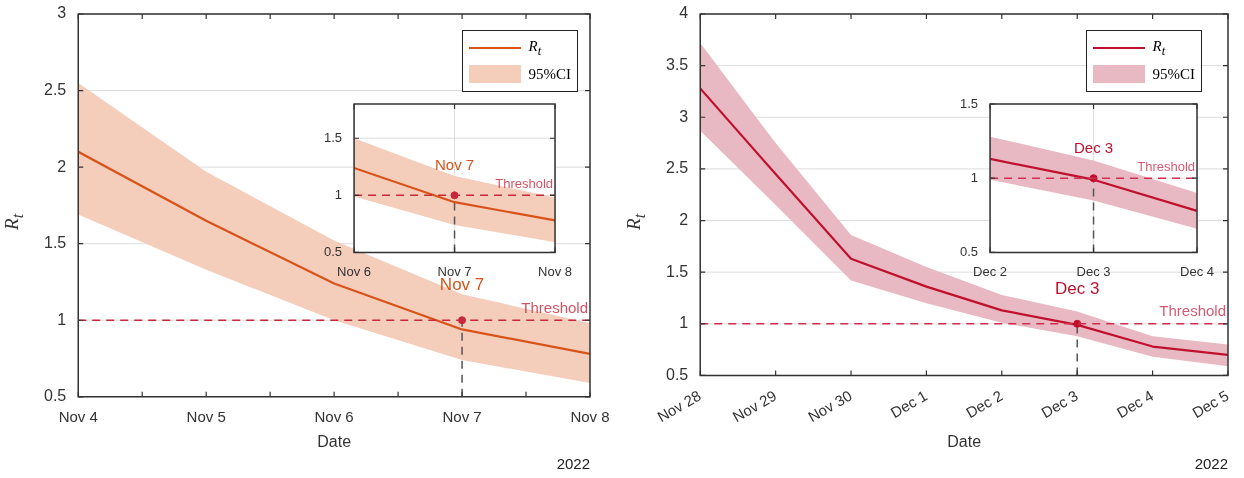 This screenshot has height=478, width=1244. I want to click on x-tick-label: Nov 28, so click(679, 406).